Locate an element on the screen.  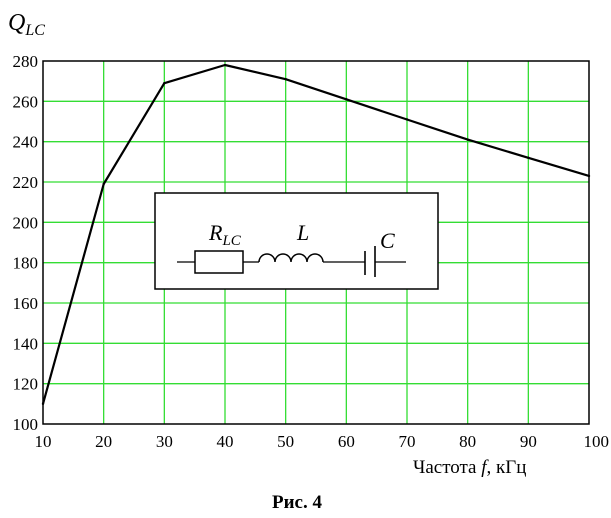
x-tick-label: 40 is located at coordinates (225, 441).